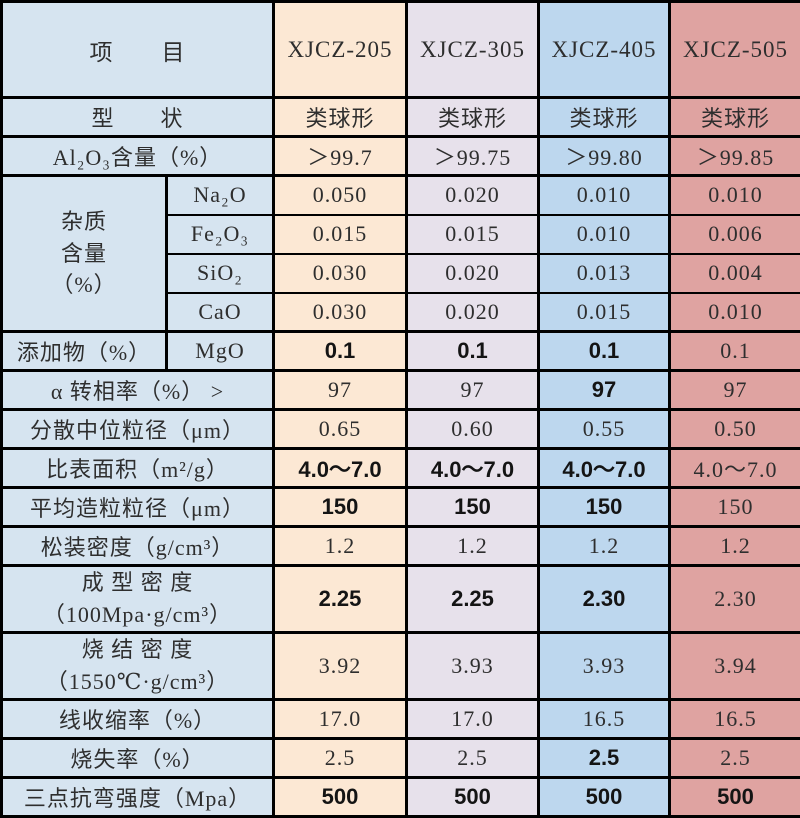  What do you see at coordinates (604, 758) in the screenshot?
I see `cell-loi-405: 2.5` at bounding box center [604, 758].